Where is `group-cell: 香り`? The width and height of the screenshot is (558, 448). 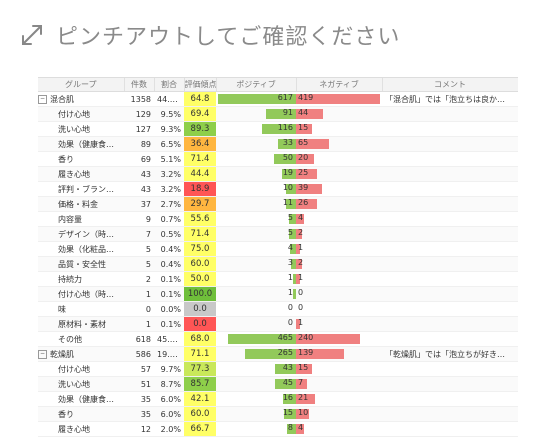 group-cell: 香り is located at coordinates (81, 414).